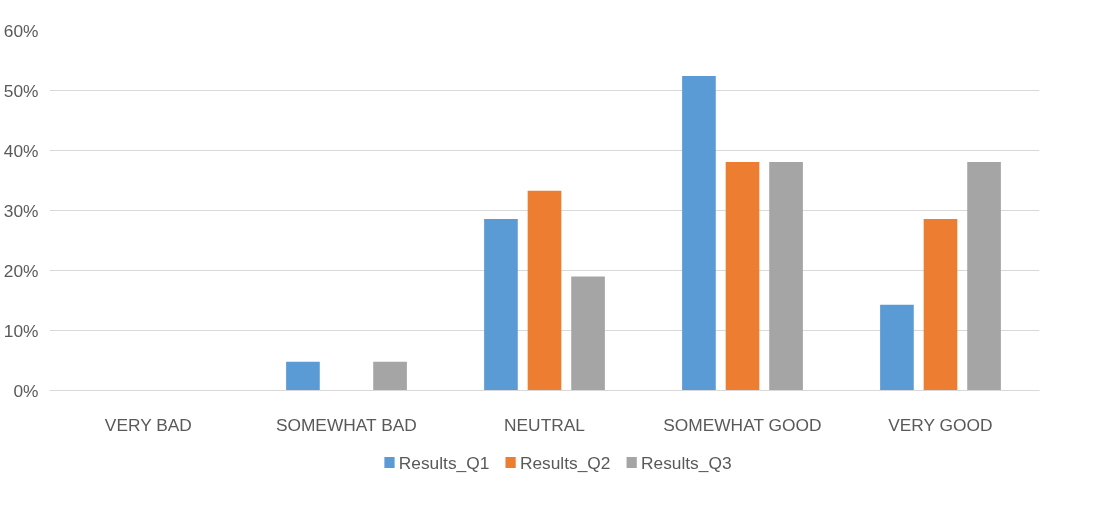 The width and height of the screenshot is (1107, 524). I want to click on x-tick-label: NEUTRAL, so click(545, 424).